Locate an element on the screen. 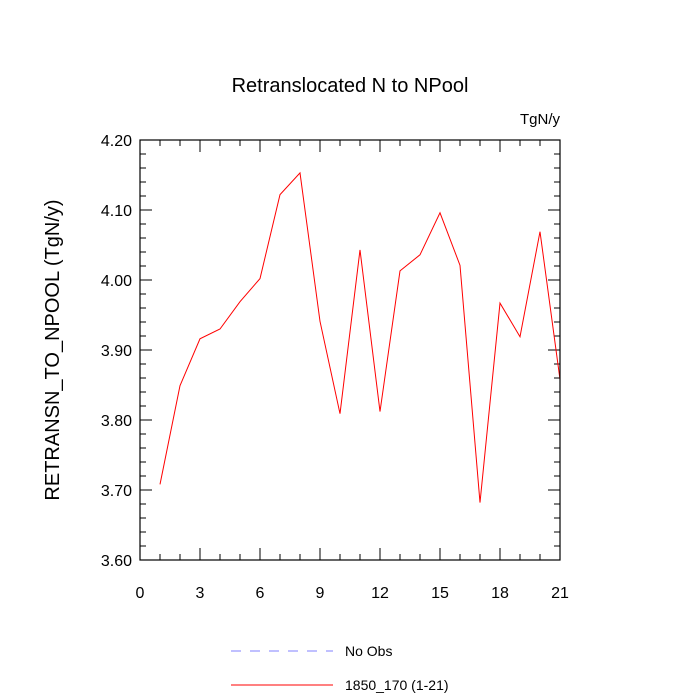 The height and width of the screenshot is (700, 700). x-tick-label: 3 is located at coordinates (200, 593).